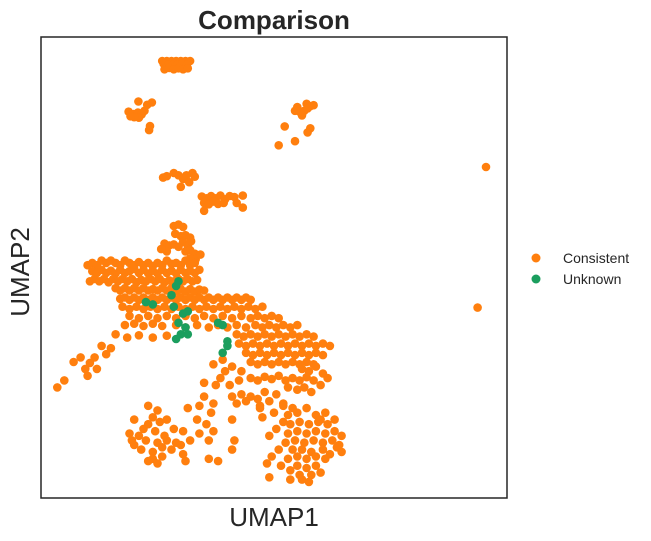 The width and height of the screenshot is (651, 541). I want to click on legend-marker-consistent, so click(536, 258).